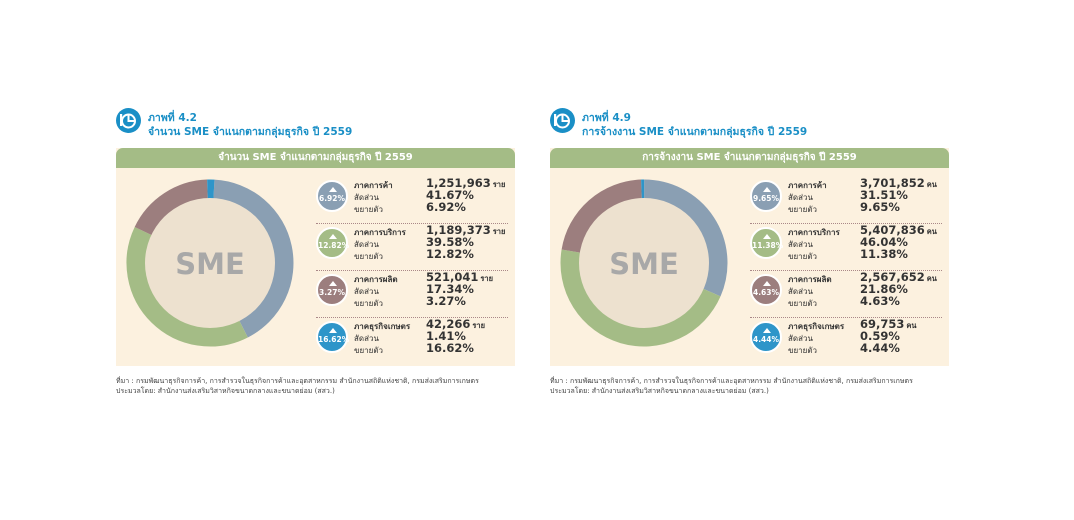 This screenshot has height=520, width=1074. Describe the element at coordinates (602, 216) in the screenshot. I see `slice-production` at that location.